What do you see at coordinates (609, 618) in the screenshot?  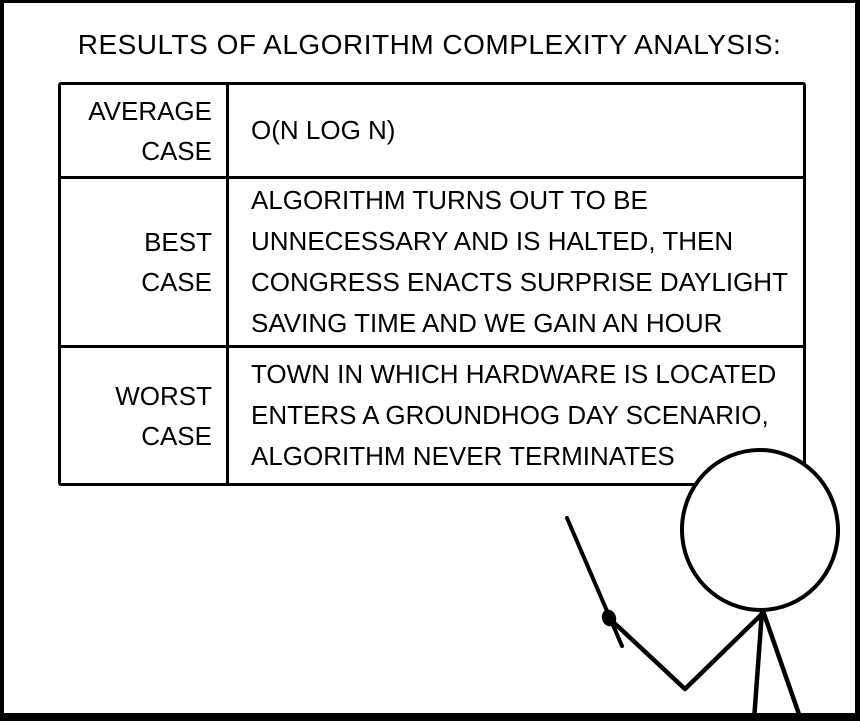 I see `stick-figure-hand` at bounding box center [609, 618].